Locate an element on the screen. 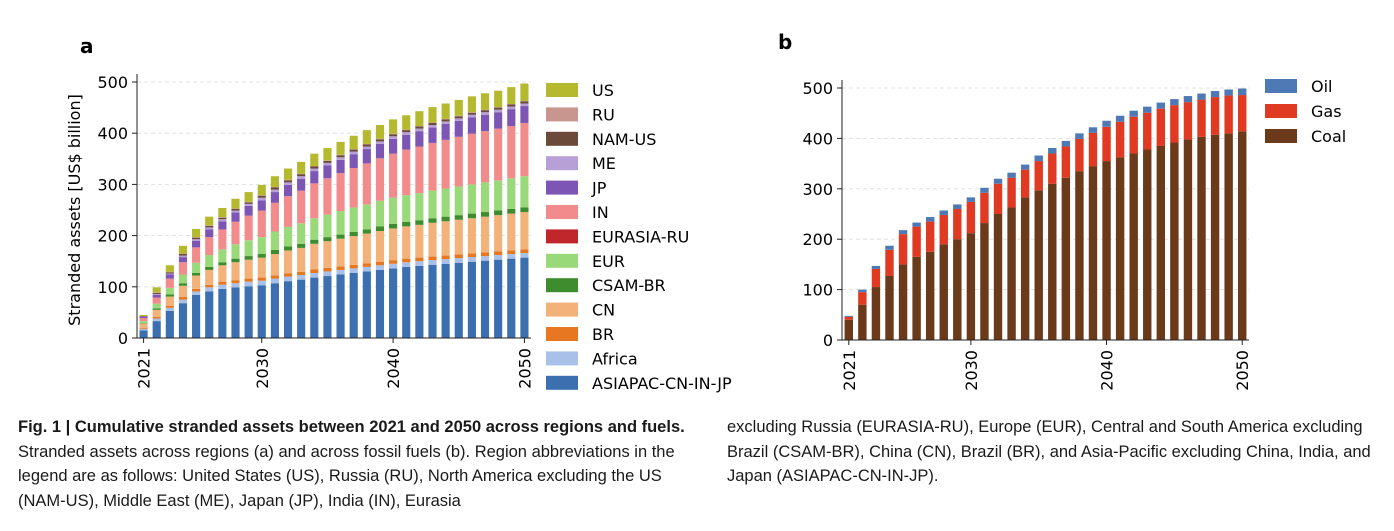 Image resolution: width=1394 pixels, height=531 pixels. bar-segment-jp-2028 is located at coordinates (235, 217).